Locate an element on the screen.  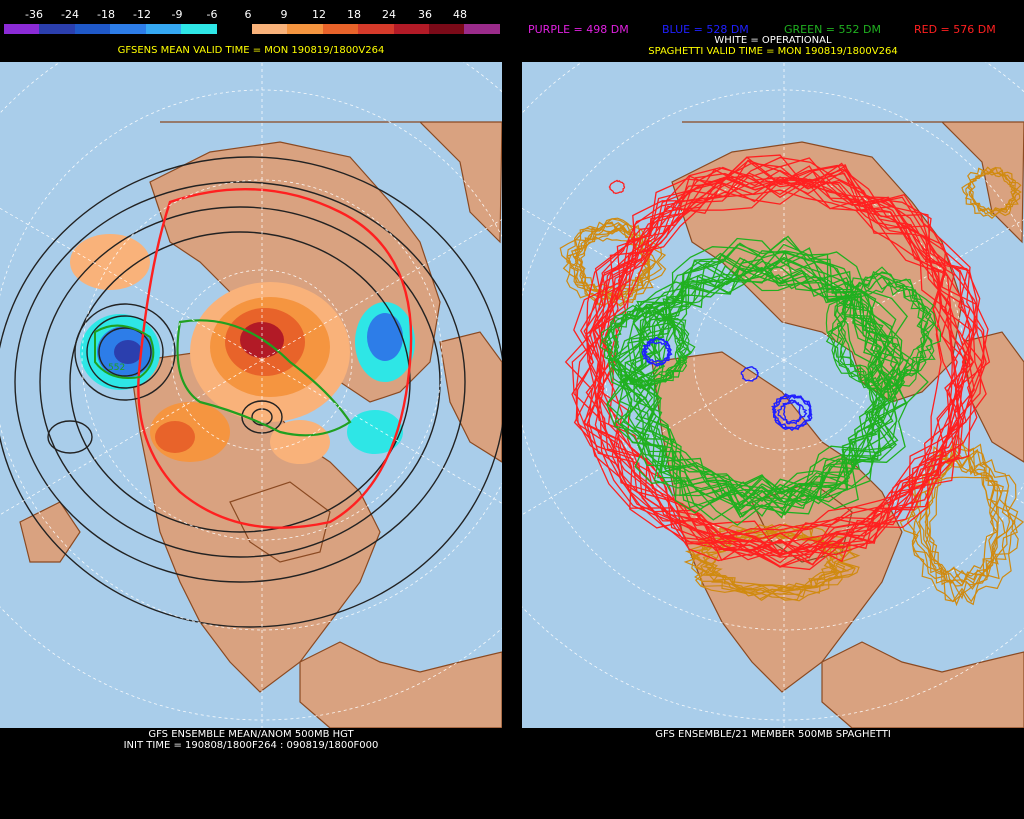
scale-label: 6 is located at coordinates (248, 14).